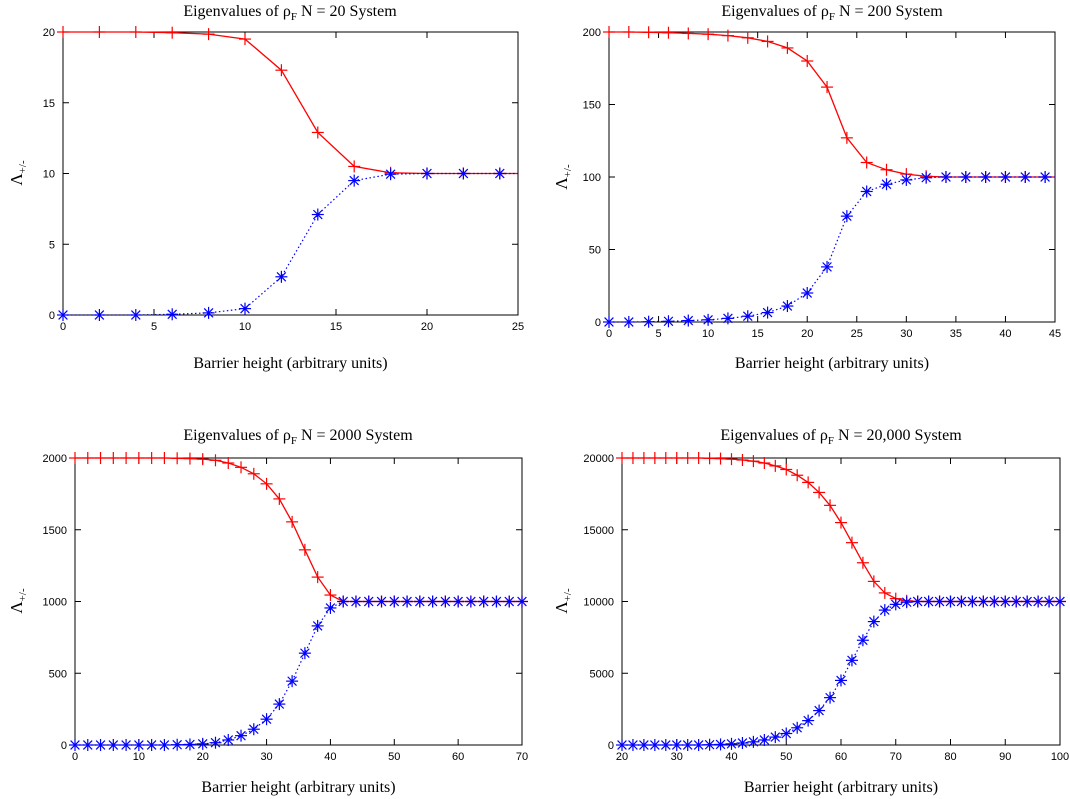 The image size is (1070, 799). What do you see at coordinates (906, 334) in the screenshot?
I see `x-tick-label: 30` at bounding box center [906, 334].